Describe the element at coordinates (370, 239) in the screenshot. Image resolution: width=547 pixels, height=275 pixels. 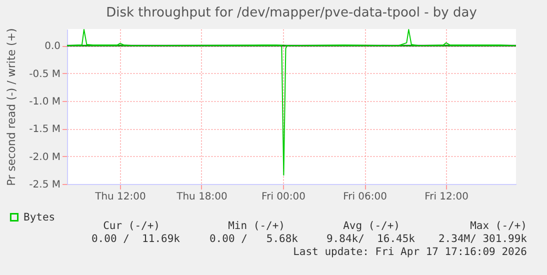
I see `text: 9.84k/ 16.45k` at that location.